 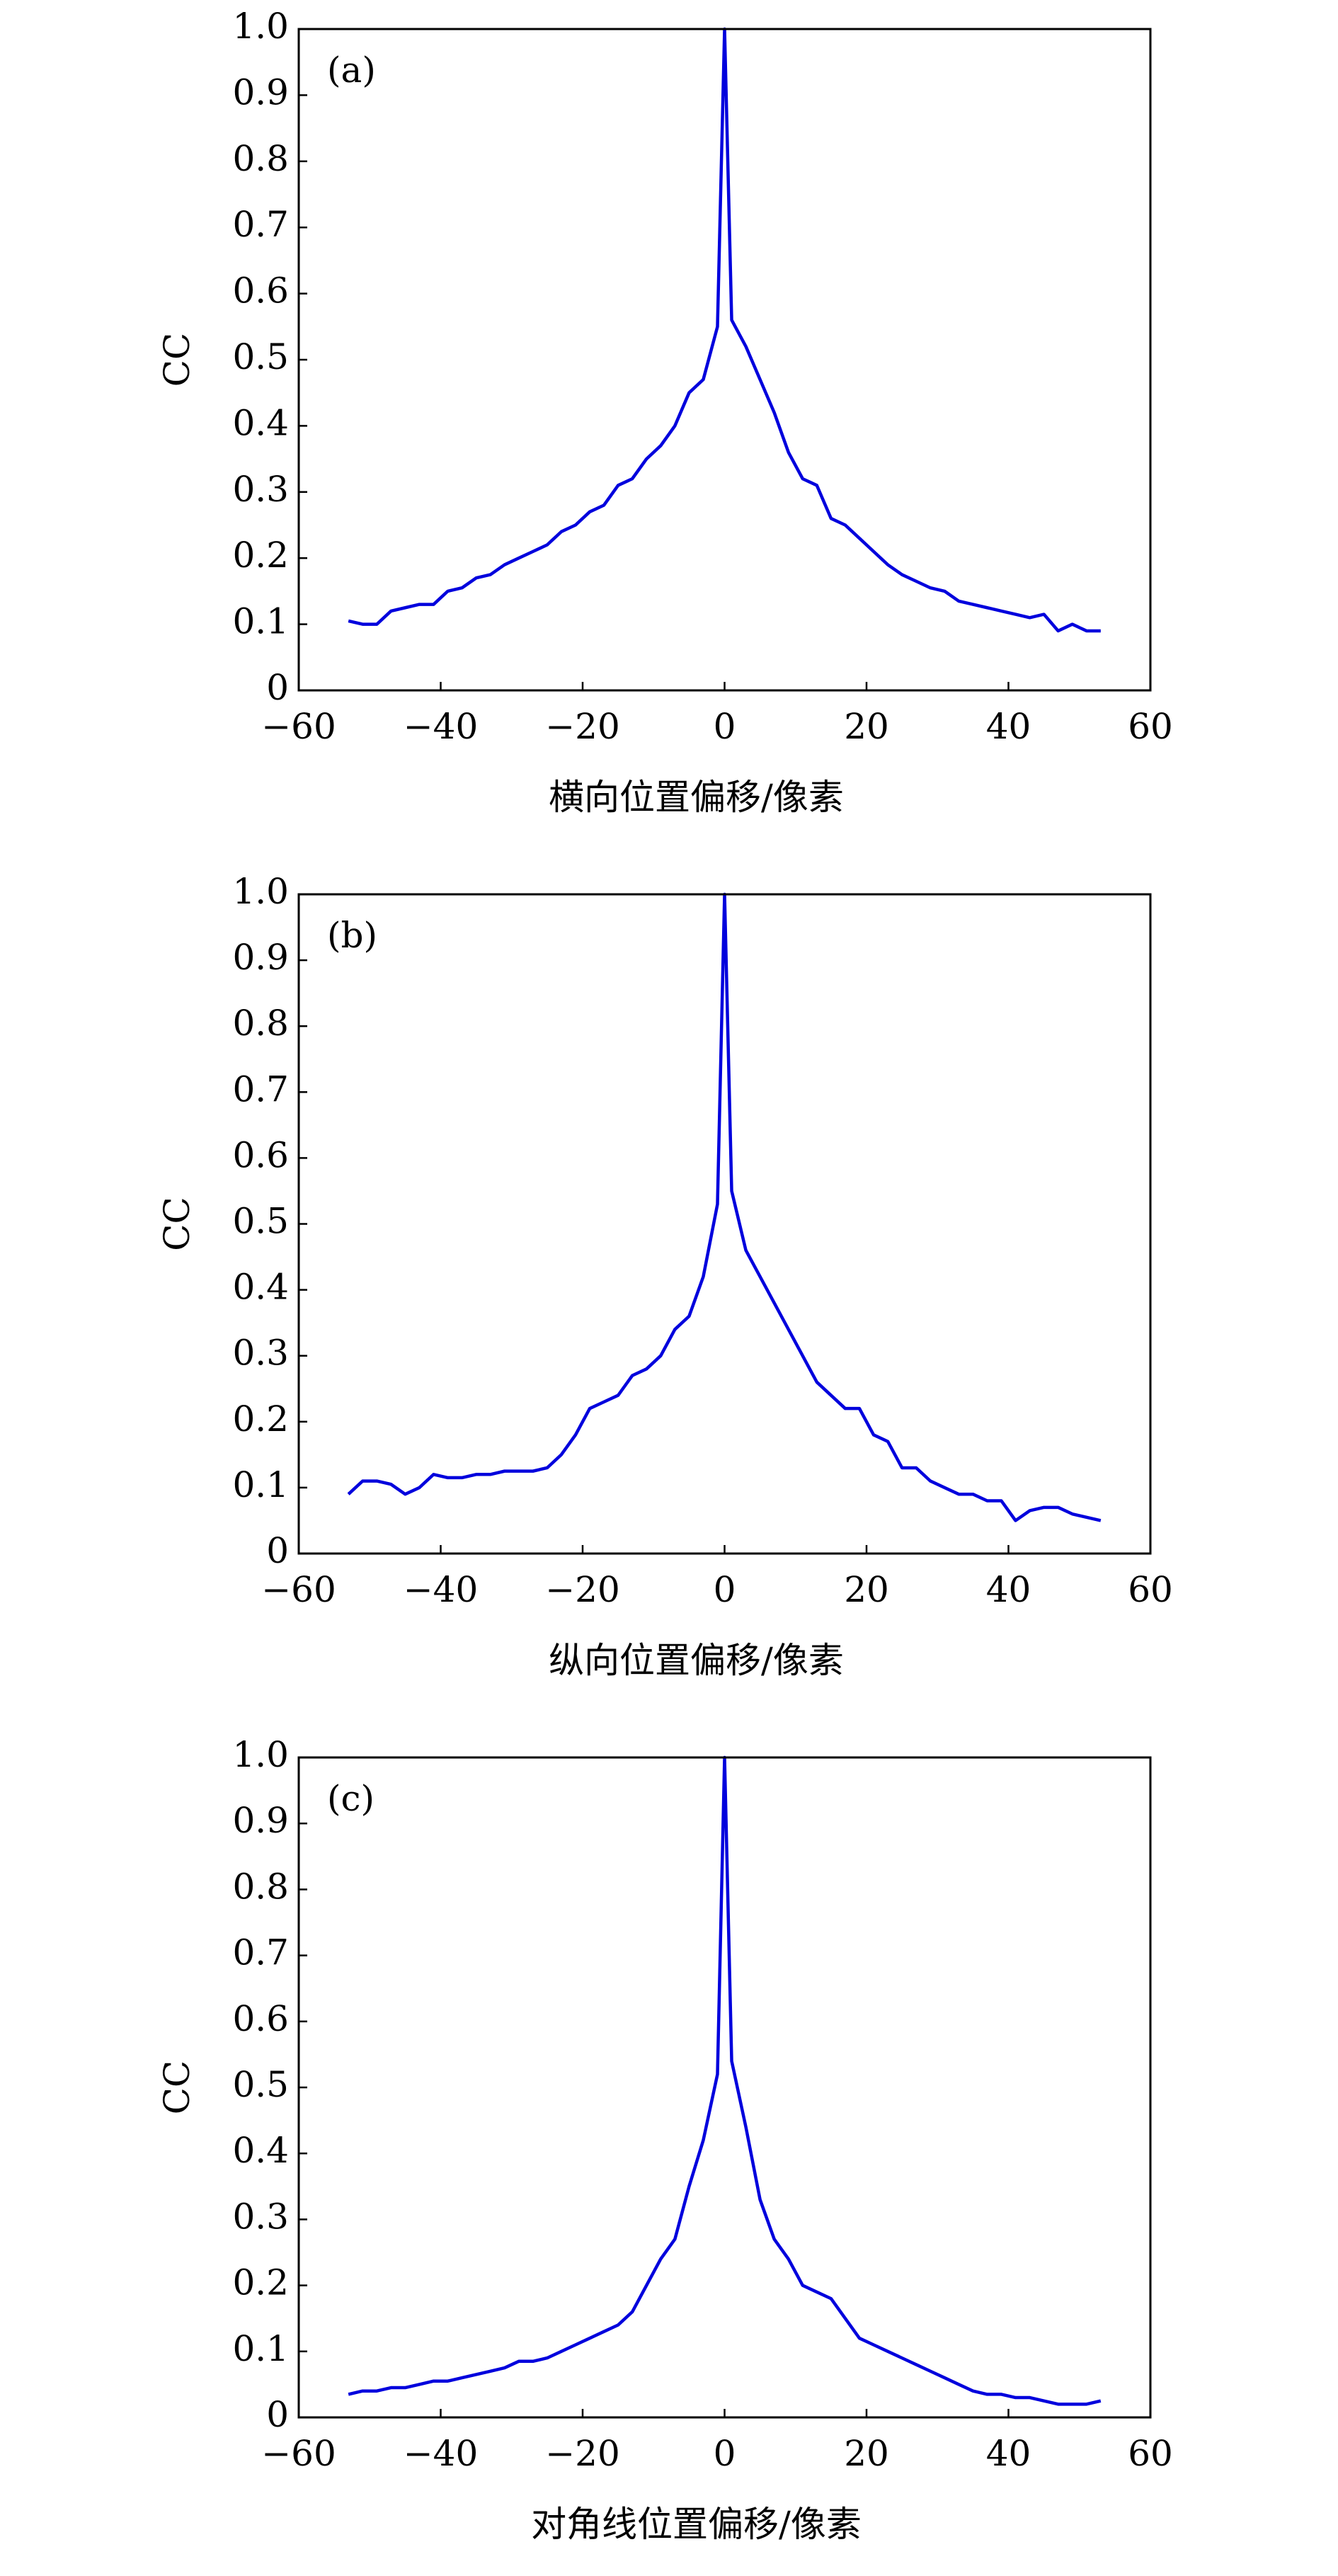 I want to click on x-axis-label: 对角线位置偏移/像素, so click(x=697, y=2524).